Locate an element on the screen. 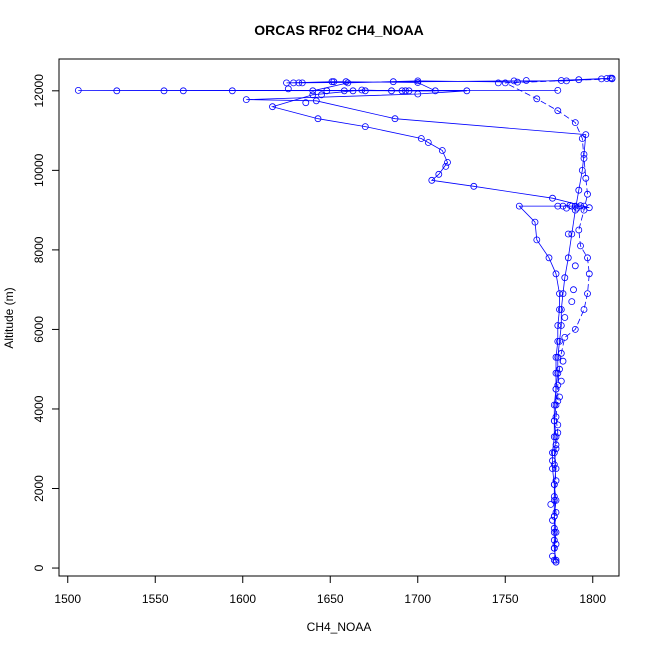 The image size is (650, 650). chart-title: ORCAS RF02 CH4_NOAA is located at coordinates (339, 30).